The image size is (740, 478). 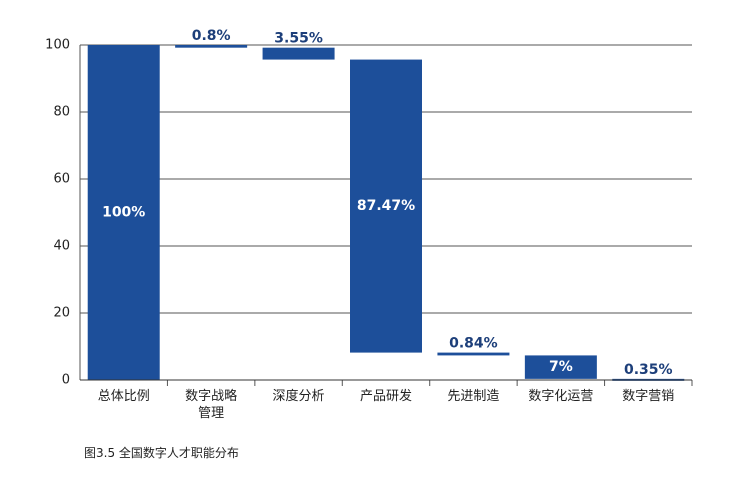 What do you see at coordinates (561, 396) in the screenshot?
I see `x-tick-label: 数字化运营` at bounding box center [561, 396].